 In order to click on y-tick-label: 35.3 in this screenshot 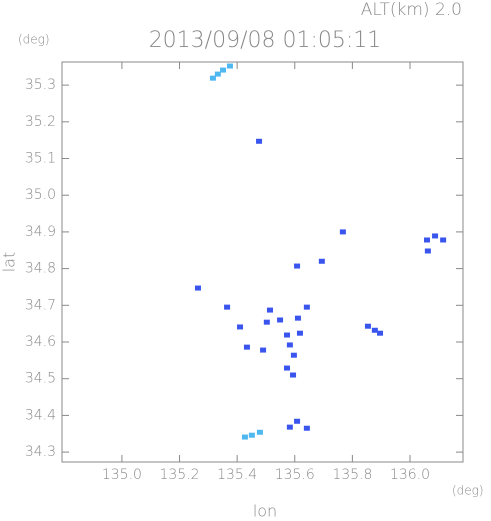, I will do `click(40, 85)`.